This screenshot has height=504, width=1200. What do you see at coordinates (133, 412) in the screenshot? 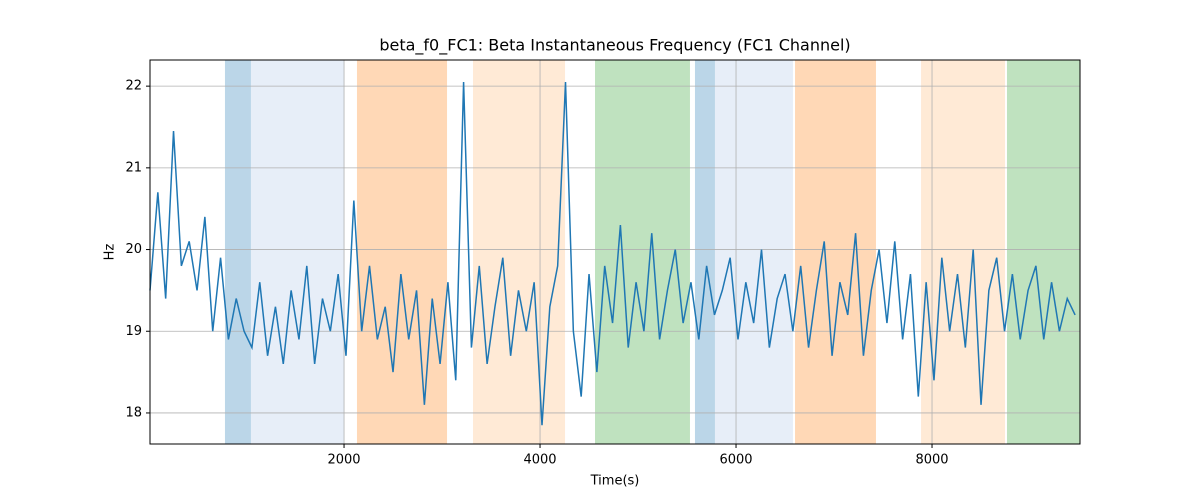
I see `y-tick-label: 18` at bounding box center [133, 412].